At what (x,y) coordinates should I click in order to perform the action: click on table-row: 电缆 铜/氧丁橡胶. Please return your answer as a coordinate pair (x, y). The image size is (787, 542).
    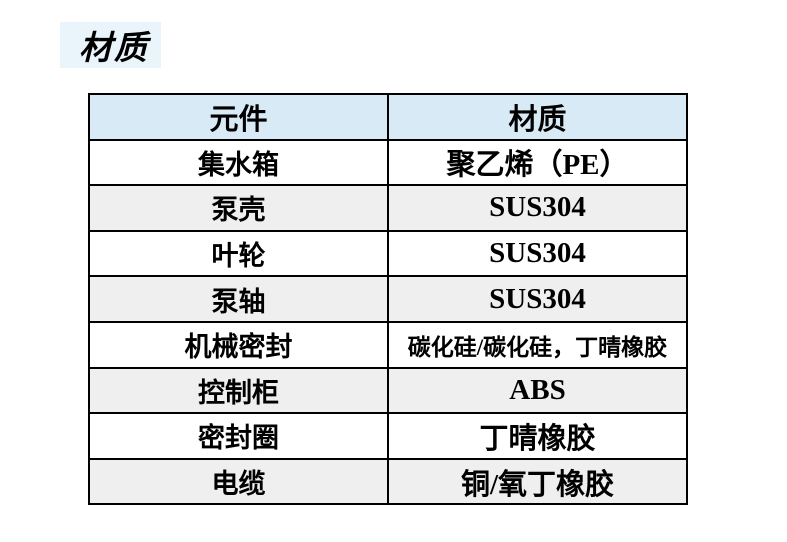
    Looking at the image, I should click on (388, 481).